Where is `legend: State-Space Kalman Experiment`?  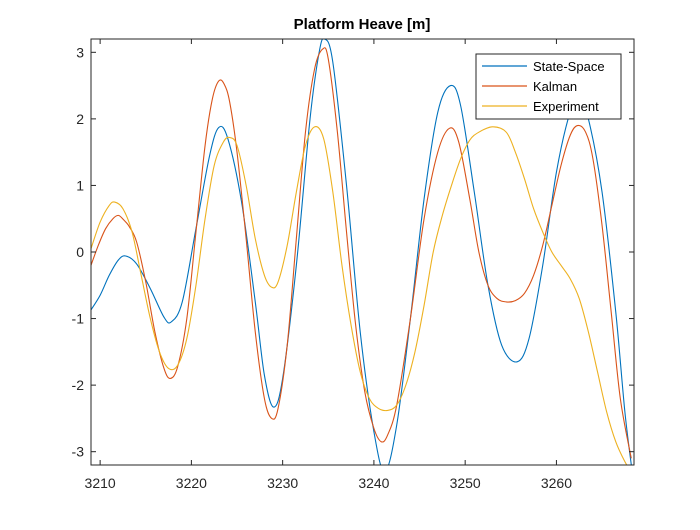 legend: State-Space Kalman Experiment is located at coordinates (548, 86).